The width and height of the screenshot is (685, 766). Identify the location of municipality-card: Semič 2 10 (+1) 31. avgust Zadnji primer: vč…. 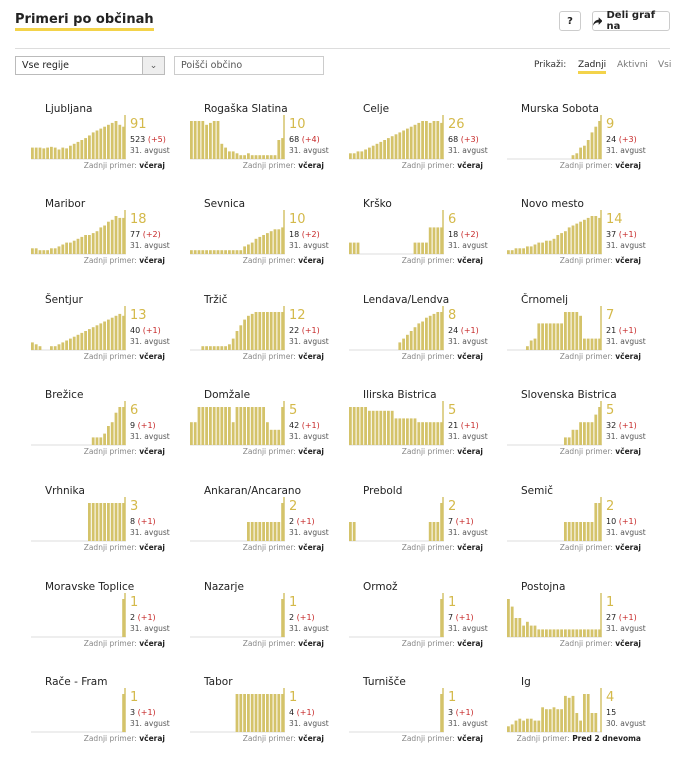
(582, 530).